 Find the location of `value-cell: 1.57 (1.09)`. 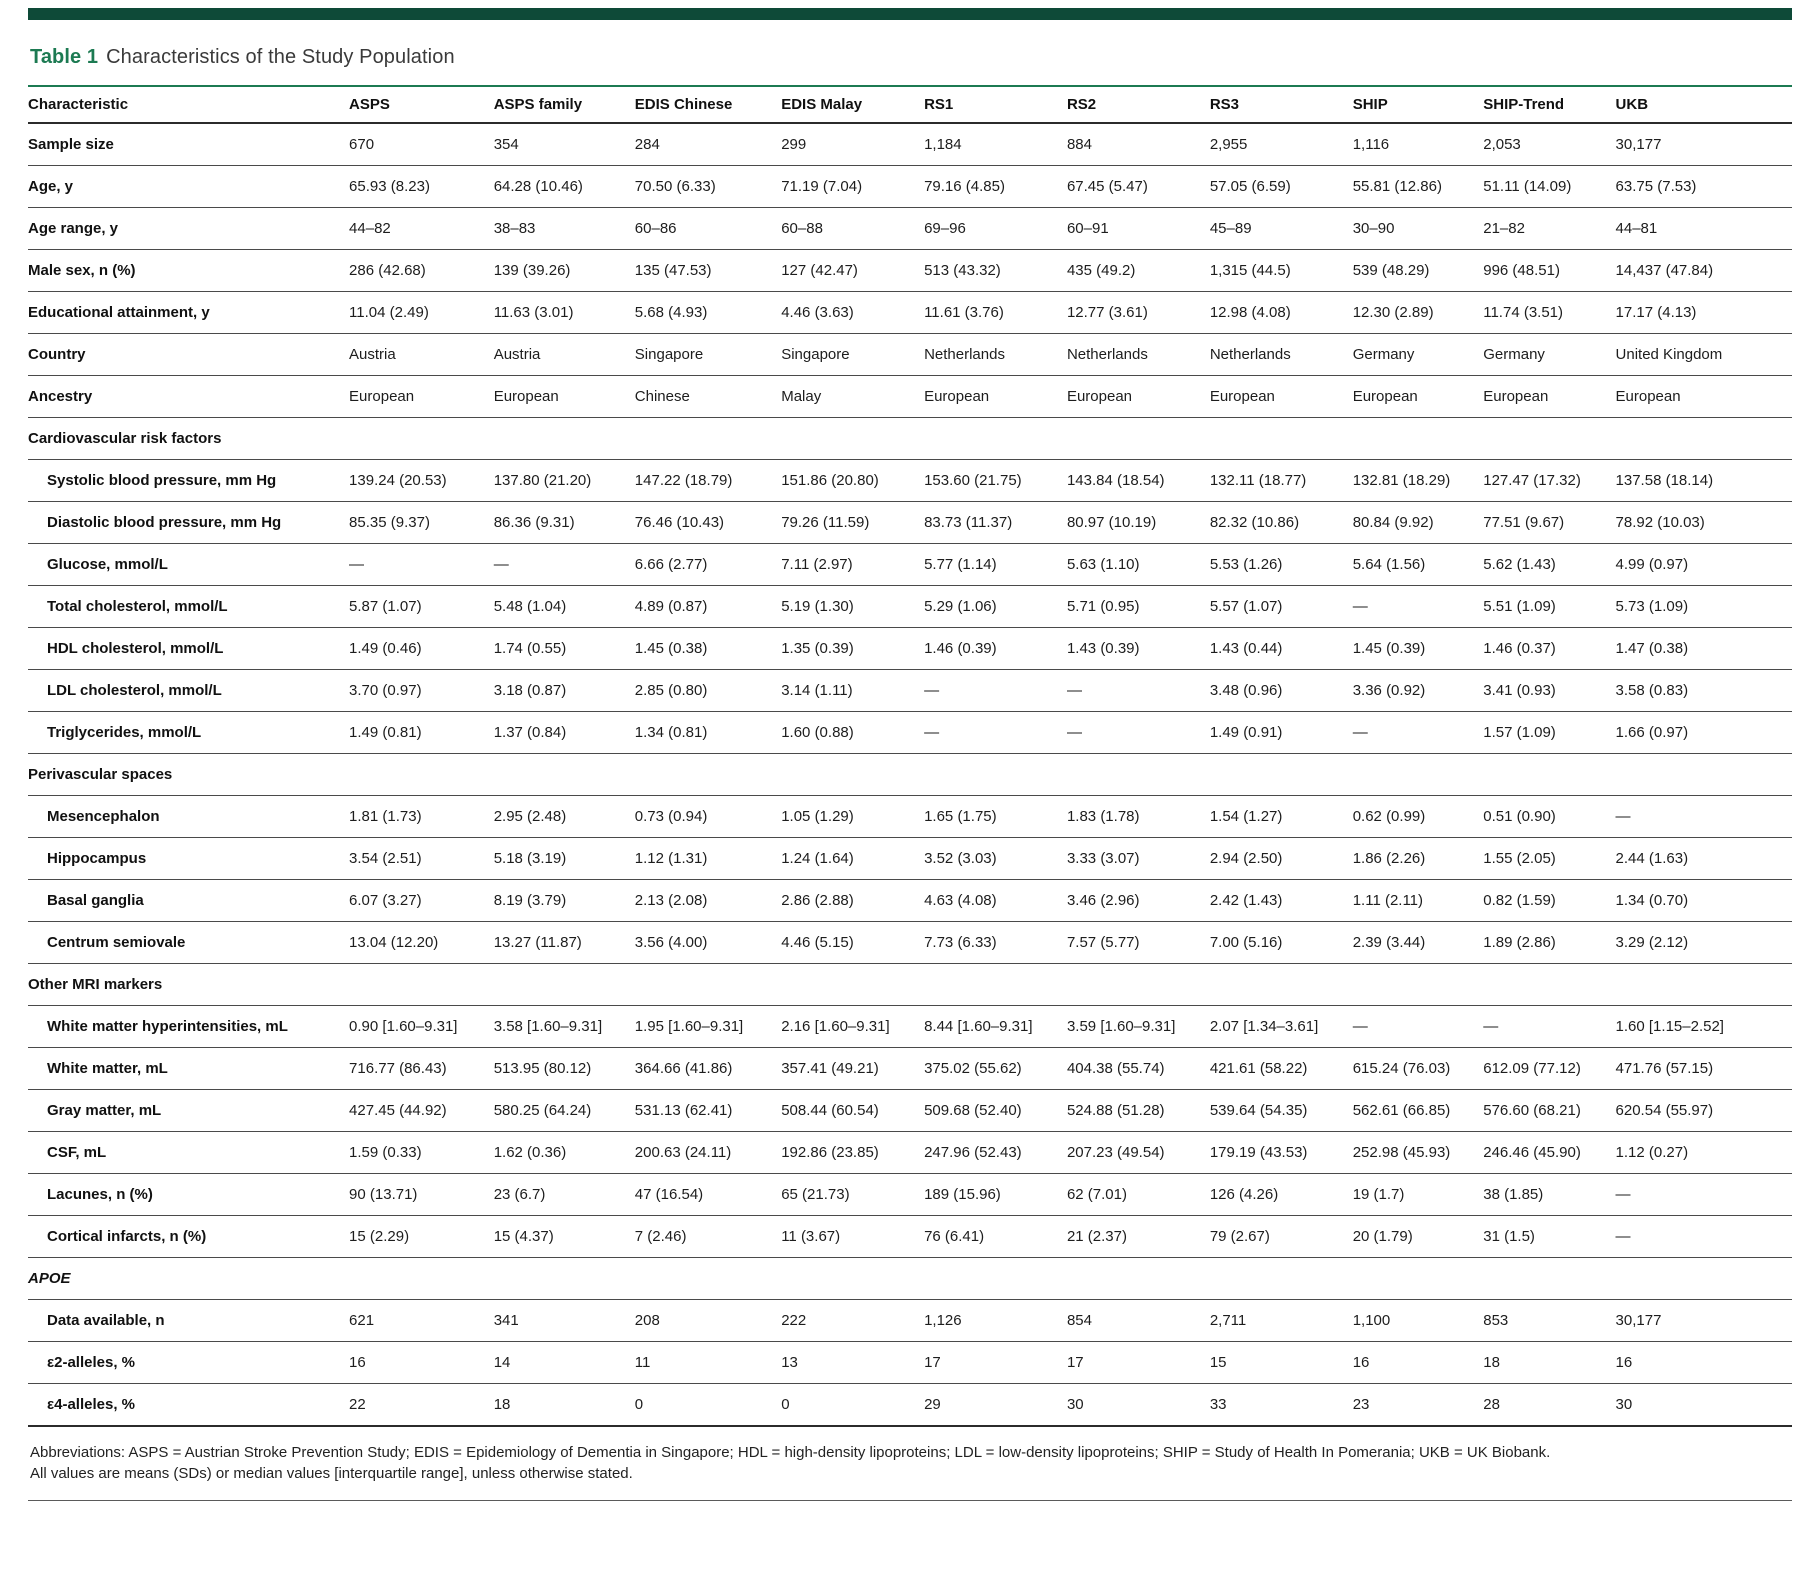

value-cell: 1.57 (1.09) is located at coordinates (1549, 732).